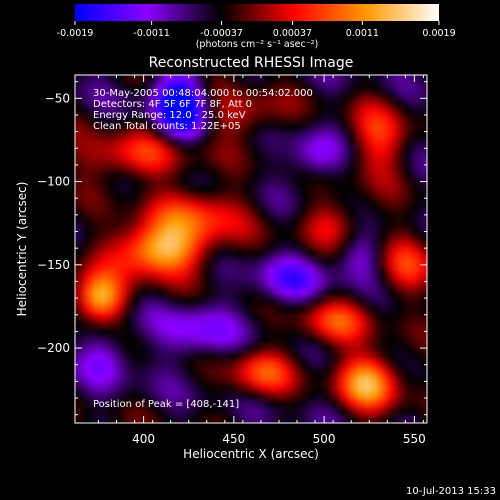  What do you see at coordinates (414, 439) in the screenshot?
I see `x-tick-label: 550` at bounding box center [414, 439].